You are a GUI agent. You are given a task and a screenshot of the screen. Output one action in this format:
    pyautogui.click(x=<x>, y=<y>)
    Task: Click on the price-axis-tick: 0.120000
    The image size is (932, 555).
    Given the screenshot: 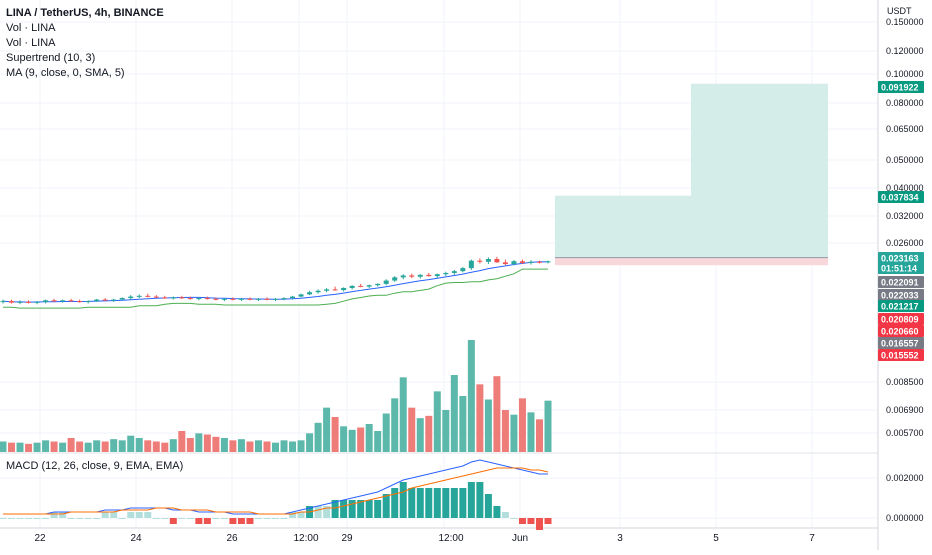 What is the action you would take?
    pyautogui.click(x=905, y=51)
    